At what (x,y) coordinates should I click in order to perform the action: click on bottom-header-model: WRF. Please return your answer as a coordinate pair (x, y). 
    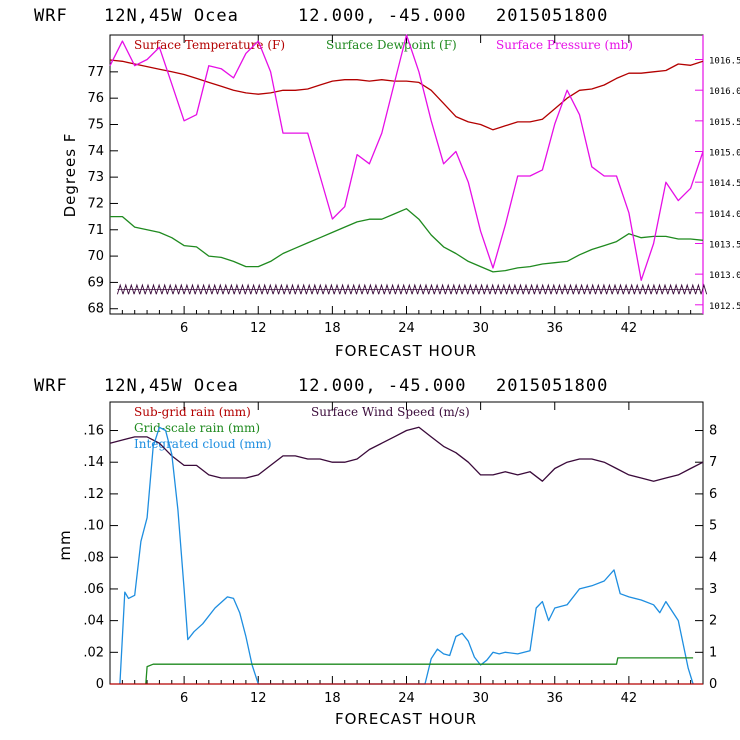
    Looking at the image, I should click on (51, 386).